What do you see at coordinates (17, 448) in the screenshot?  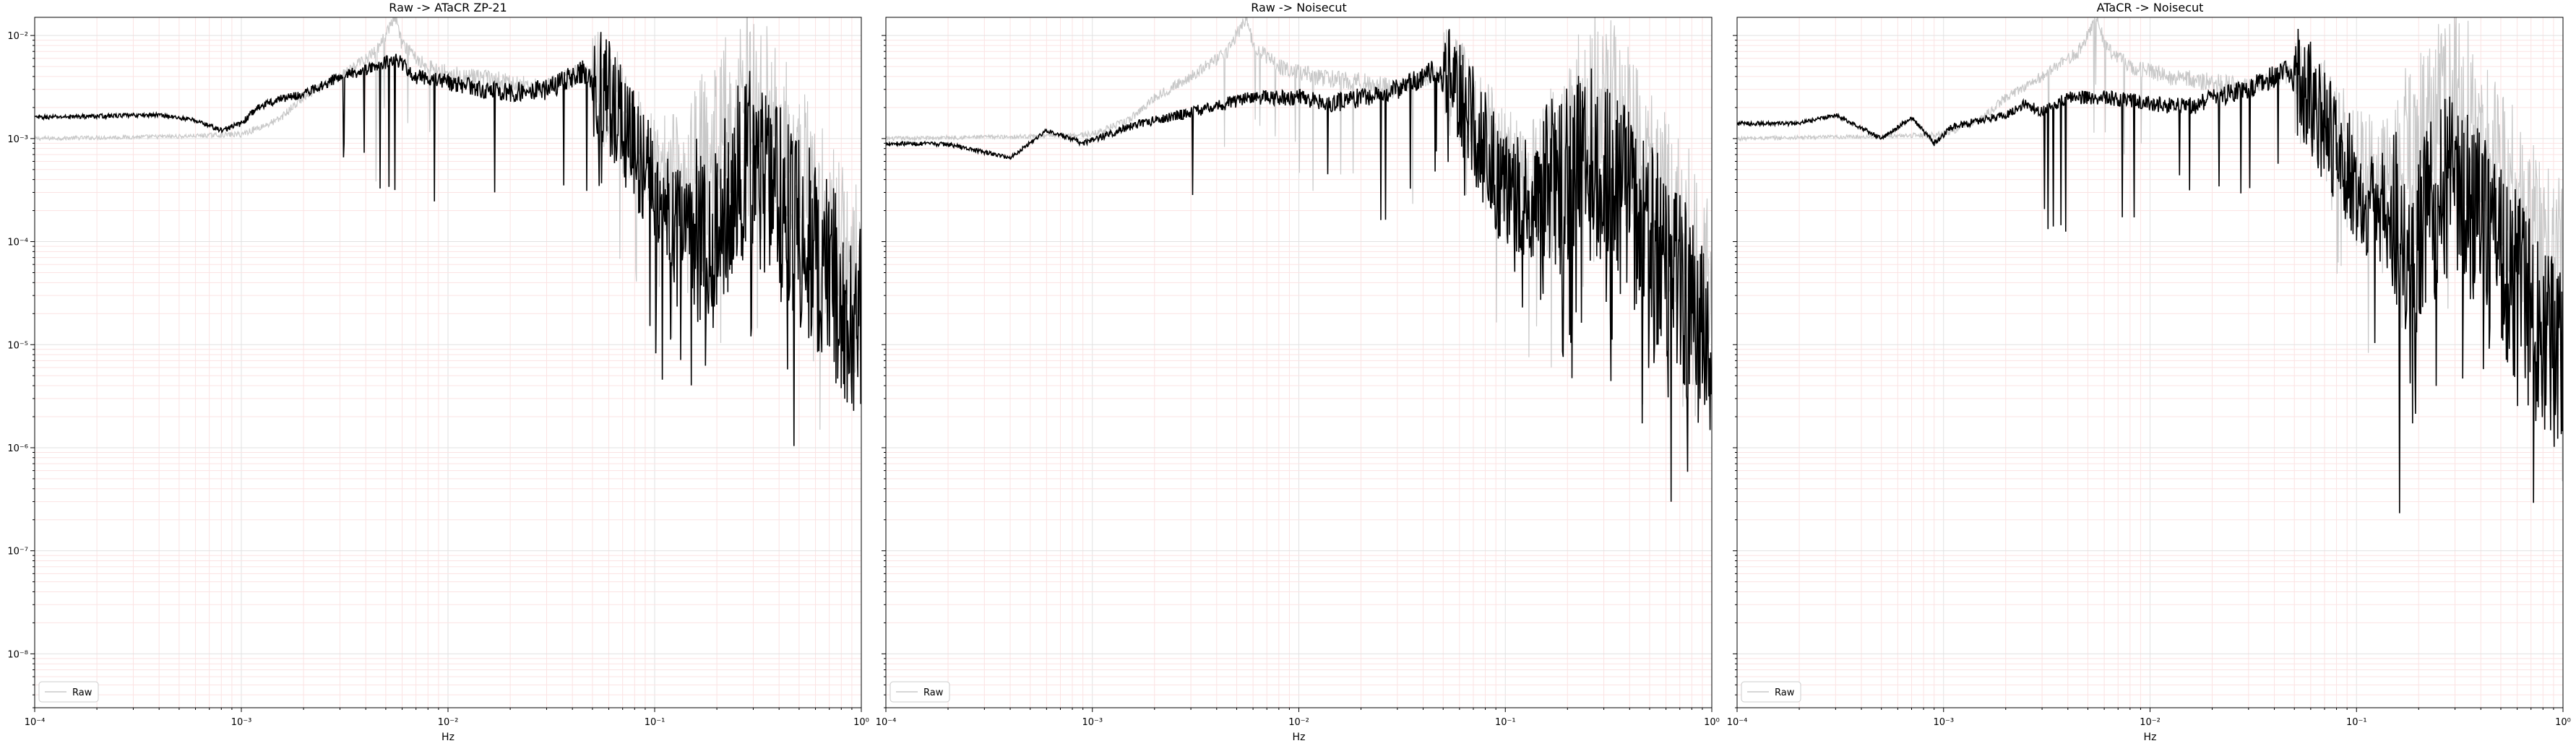 I see `y-tick-label: 10⁻⁶` at bounding box center [17, 448].